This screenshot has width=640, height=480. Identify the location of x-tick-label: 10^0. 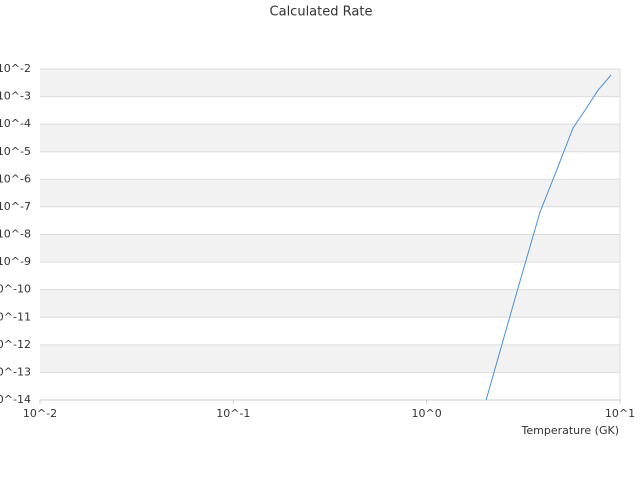
(427, 413).